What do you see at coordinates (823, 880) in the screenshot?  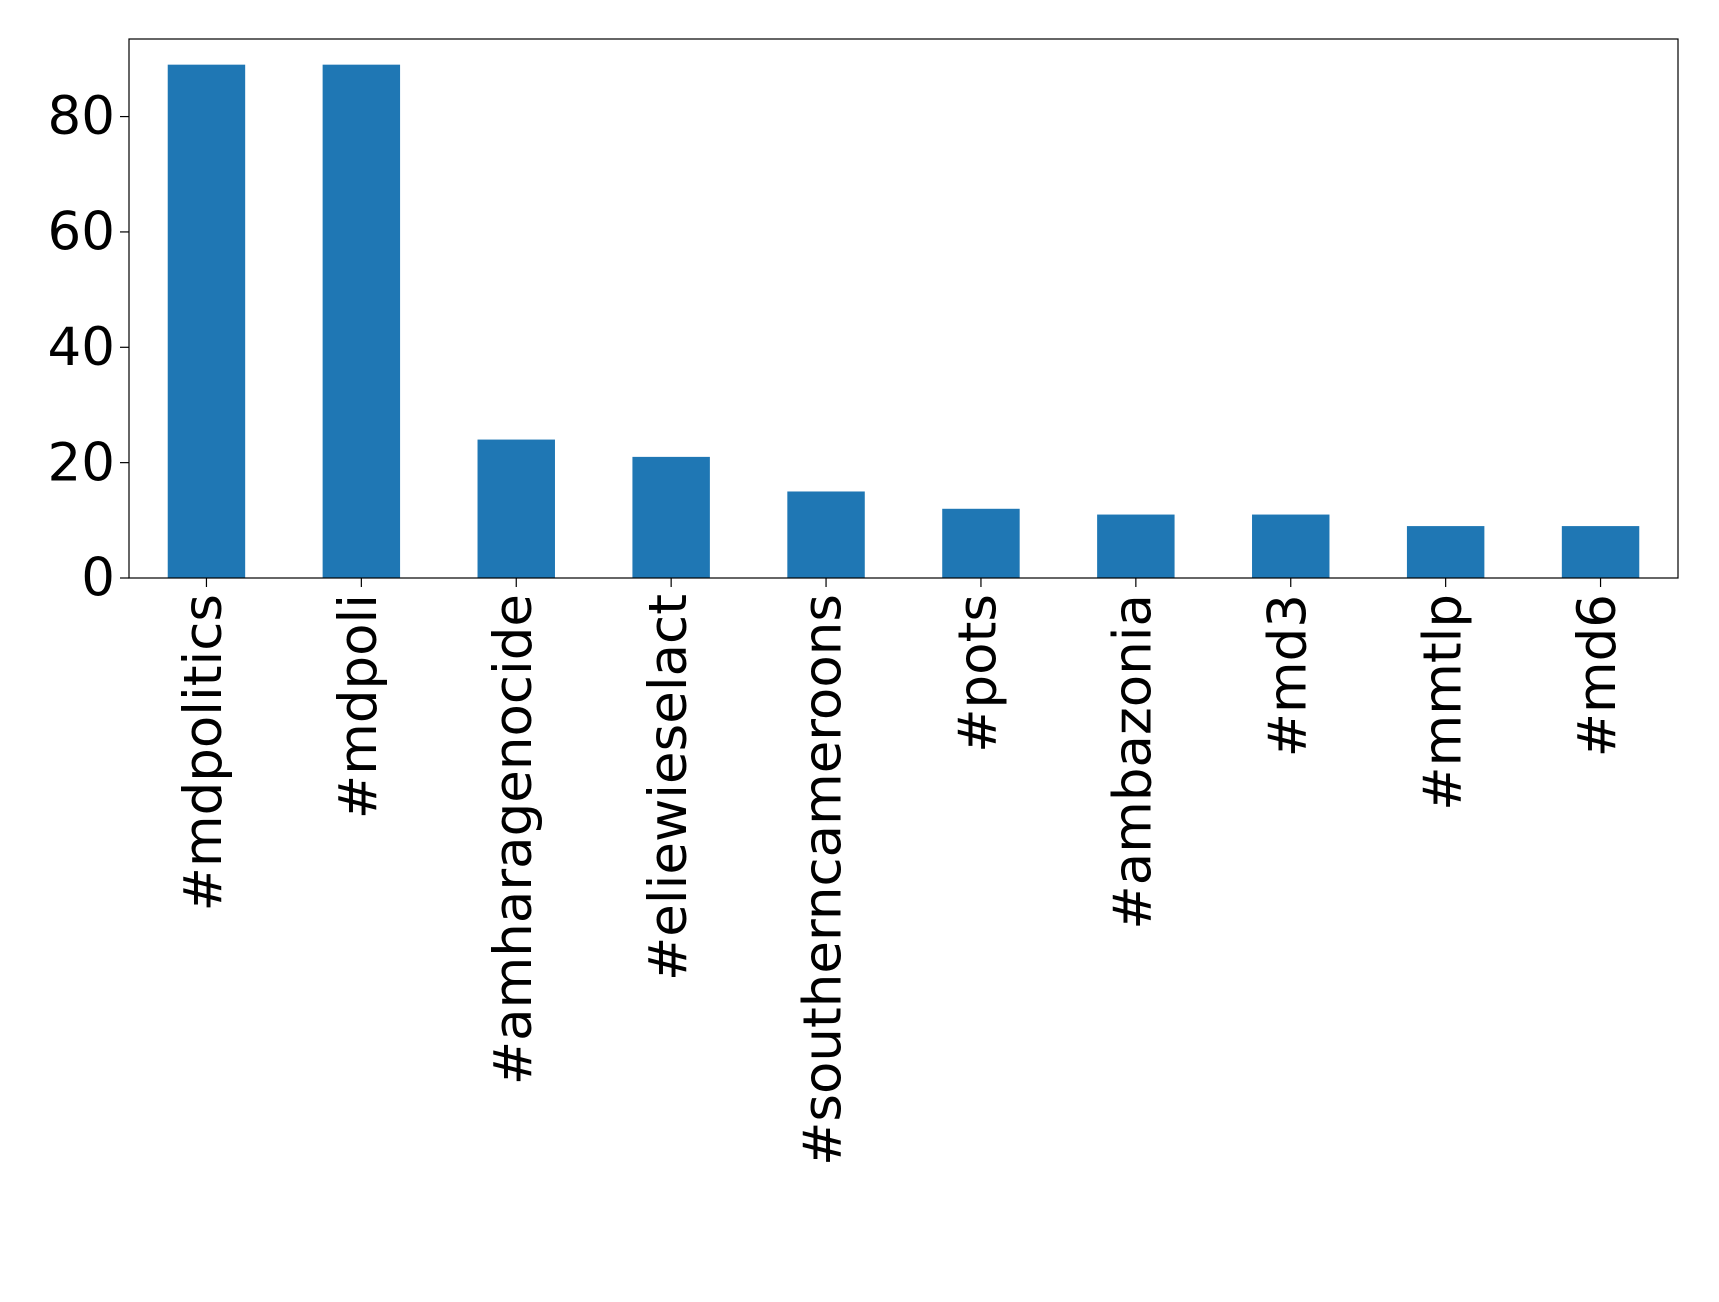 I see `x-tick-label: #southerncameroons` at bounding box center [823, 880].